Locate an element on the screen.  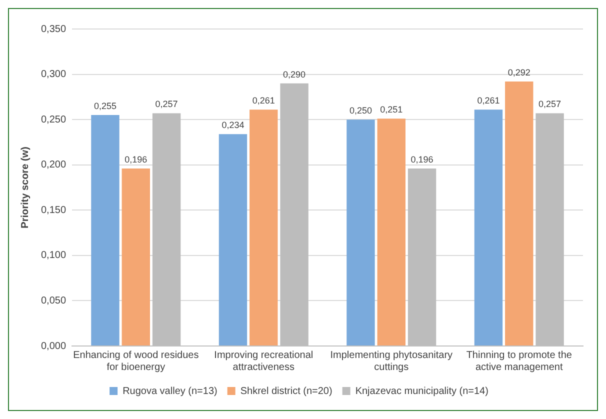
x-tick-label: Enhancing of wood residues for bioenergy is located at coordinates (136, 361).